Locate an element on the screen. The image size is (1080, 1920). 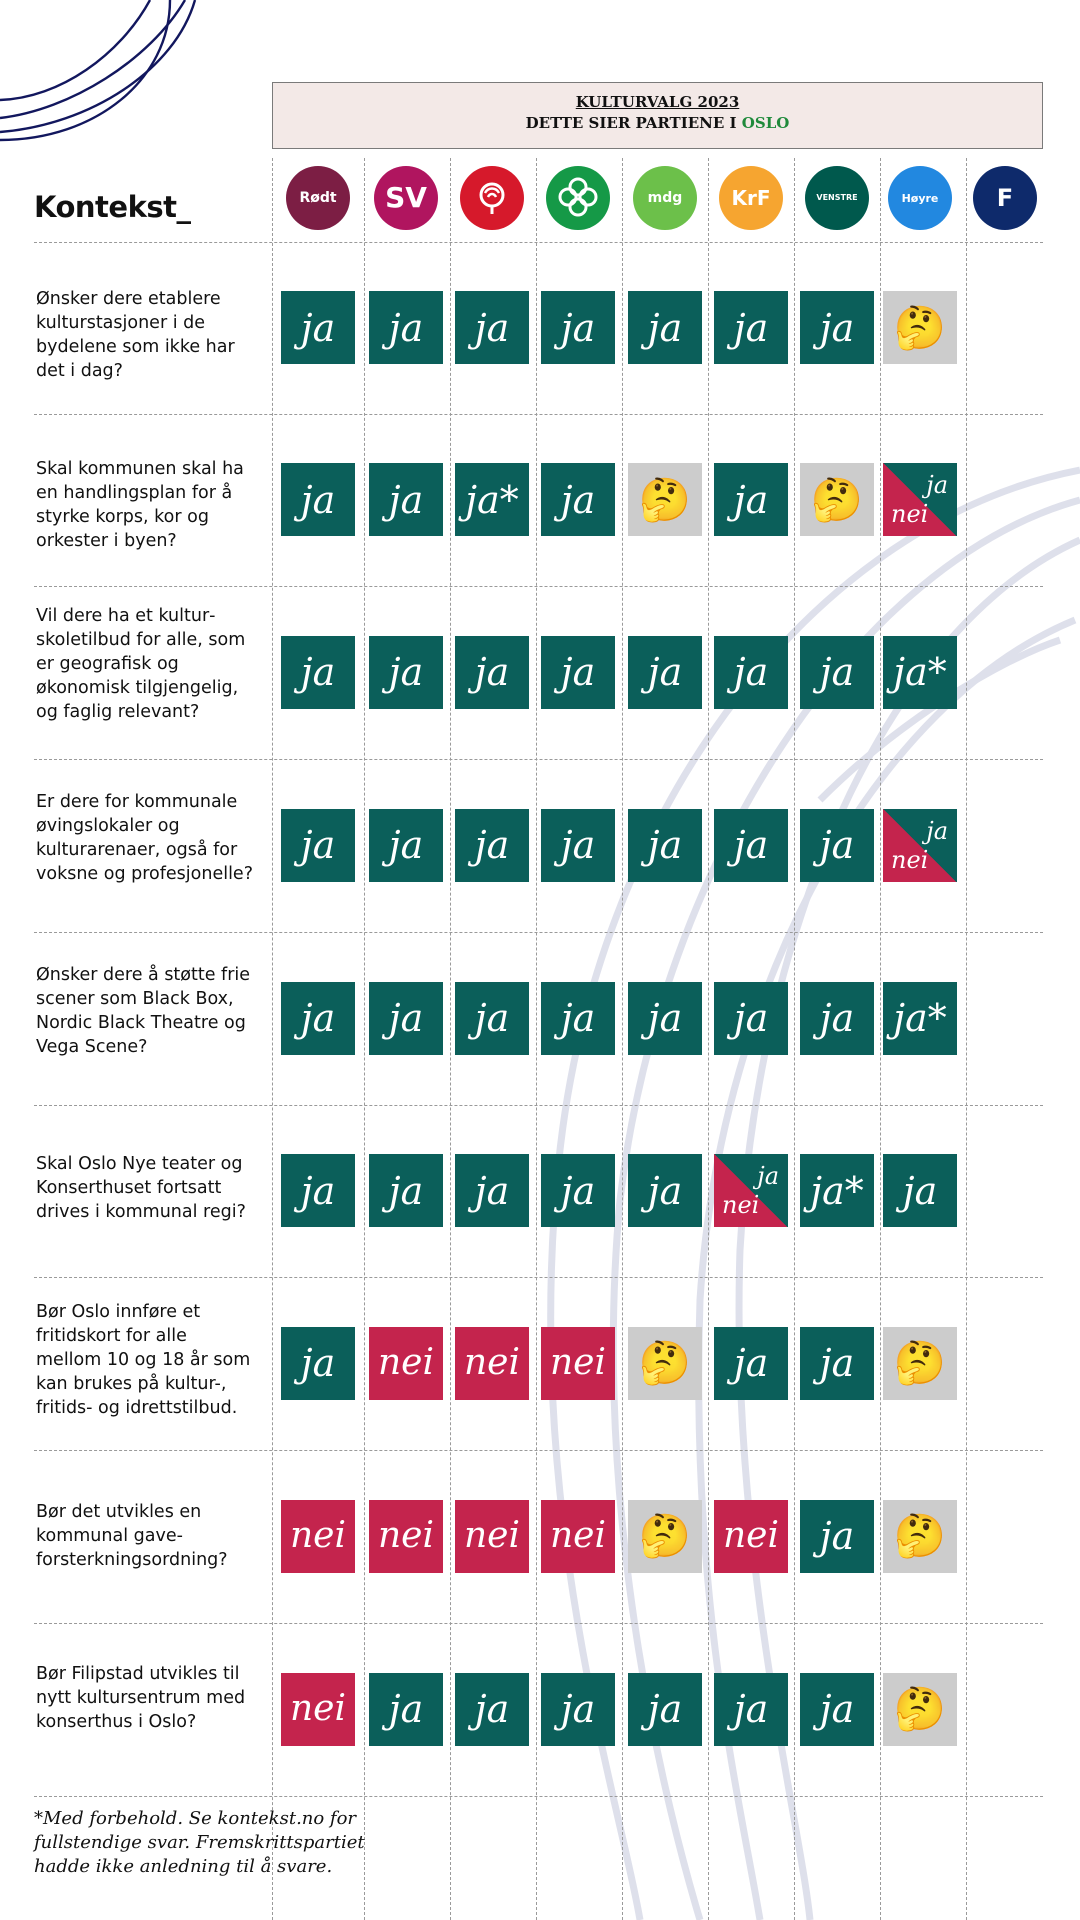
party-logo-sp is located at coordinates (578, 198).